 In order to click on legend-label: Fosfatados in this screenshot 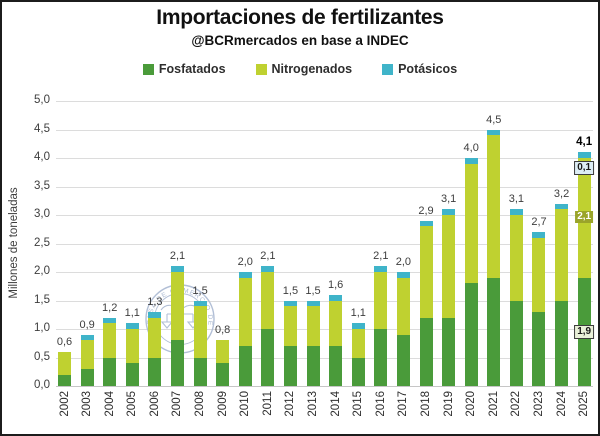, I will do `click(192, 69)`.